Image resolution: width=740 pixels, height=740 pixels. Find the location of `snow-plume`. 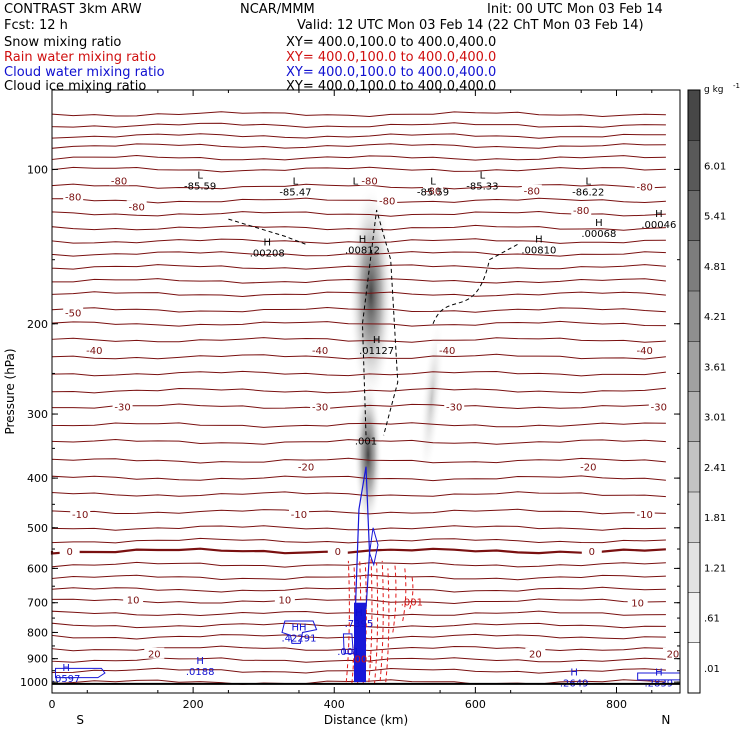

snow-plume is located at coordinates (370, 294).